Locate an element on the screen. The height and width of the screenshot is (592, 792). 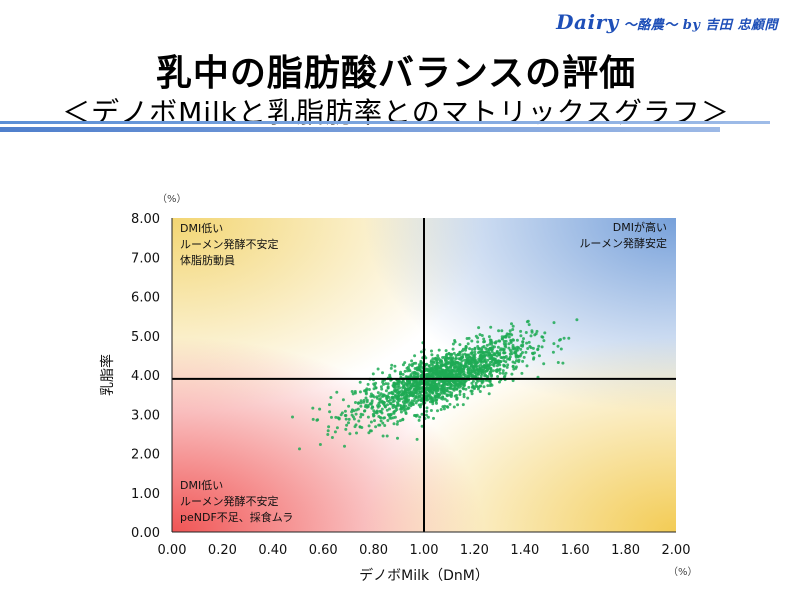
y-axis-title: 乳脂率 is located at coordinates (107, 375).